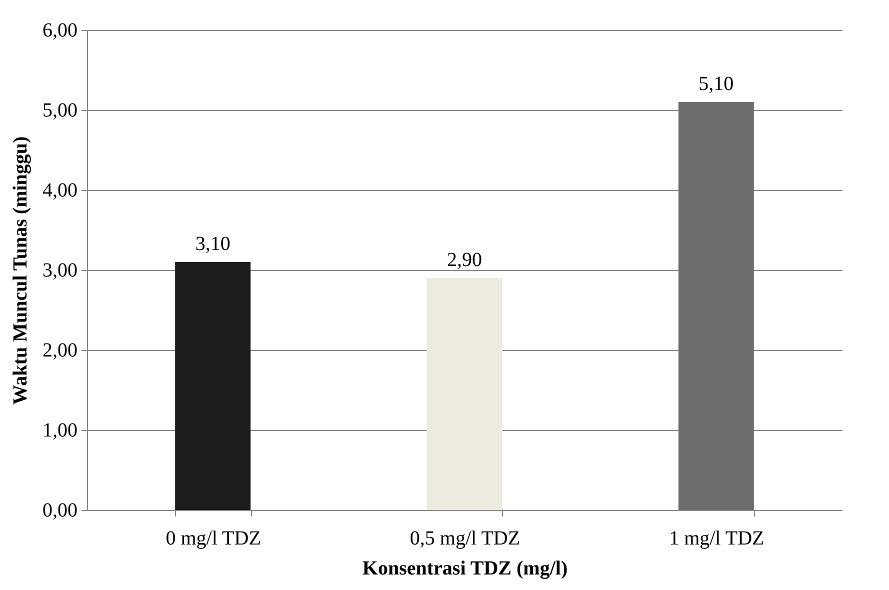 This screenshot has width=889, height=590. I want to click on x-tick-label: 0 mg/l TDZ, so click(213, 539).